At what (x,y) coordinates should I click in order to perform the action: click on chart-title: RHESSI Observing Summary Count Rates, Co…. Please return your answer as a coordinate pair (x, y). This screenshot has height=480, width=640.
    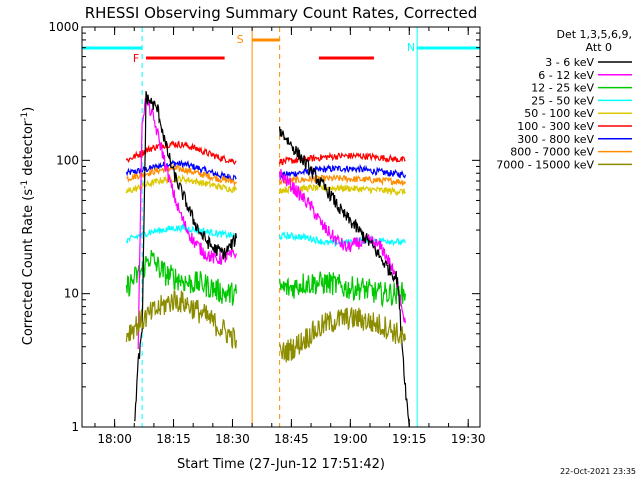
    Looking at the image, I should click on (281, 13).